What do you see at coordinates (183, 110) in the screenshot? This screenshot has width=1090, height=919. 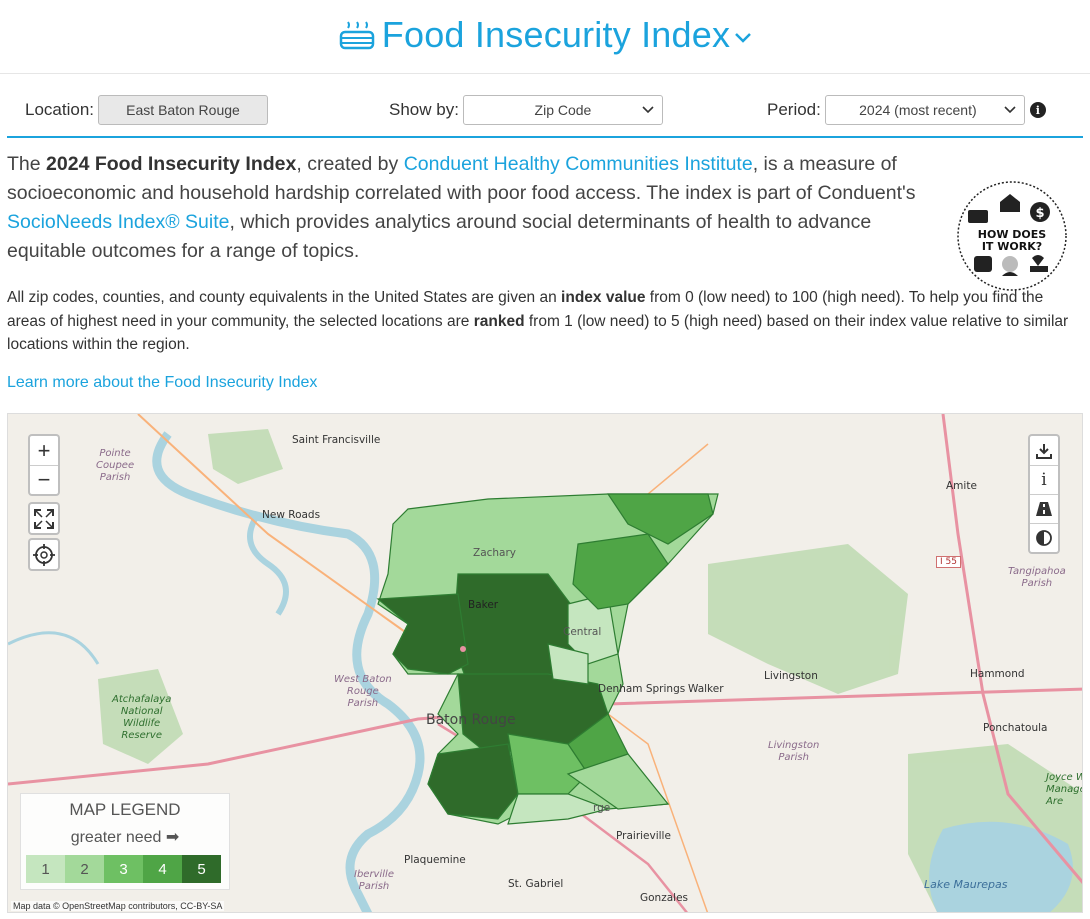 I see `location-field: East Baton Rouge` at bounding box center [183, 110].